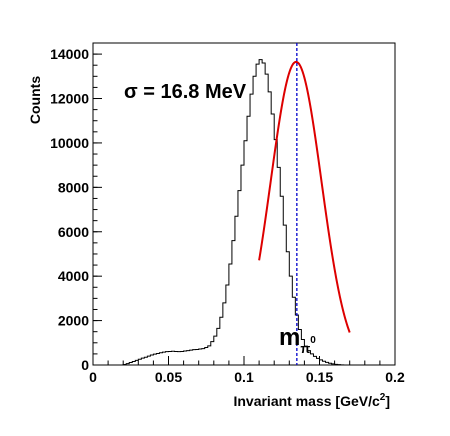 The height and width of the screenshot is (436, 450). Describe the element at coordinates (383, 397) in the screenshot. I see `x-axis-title-sup: 2` at that location.